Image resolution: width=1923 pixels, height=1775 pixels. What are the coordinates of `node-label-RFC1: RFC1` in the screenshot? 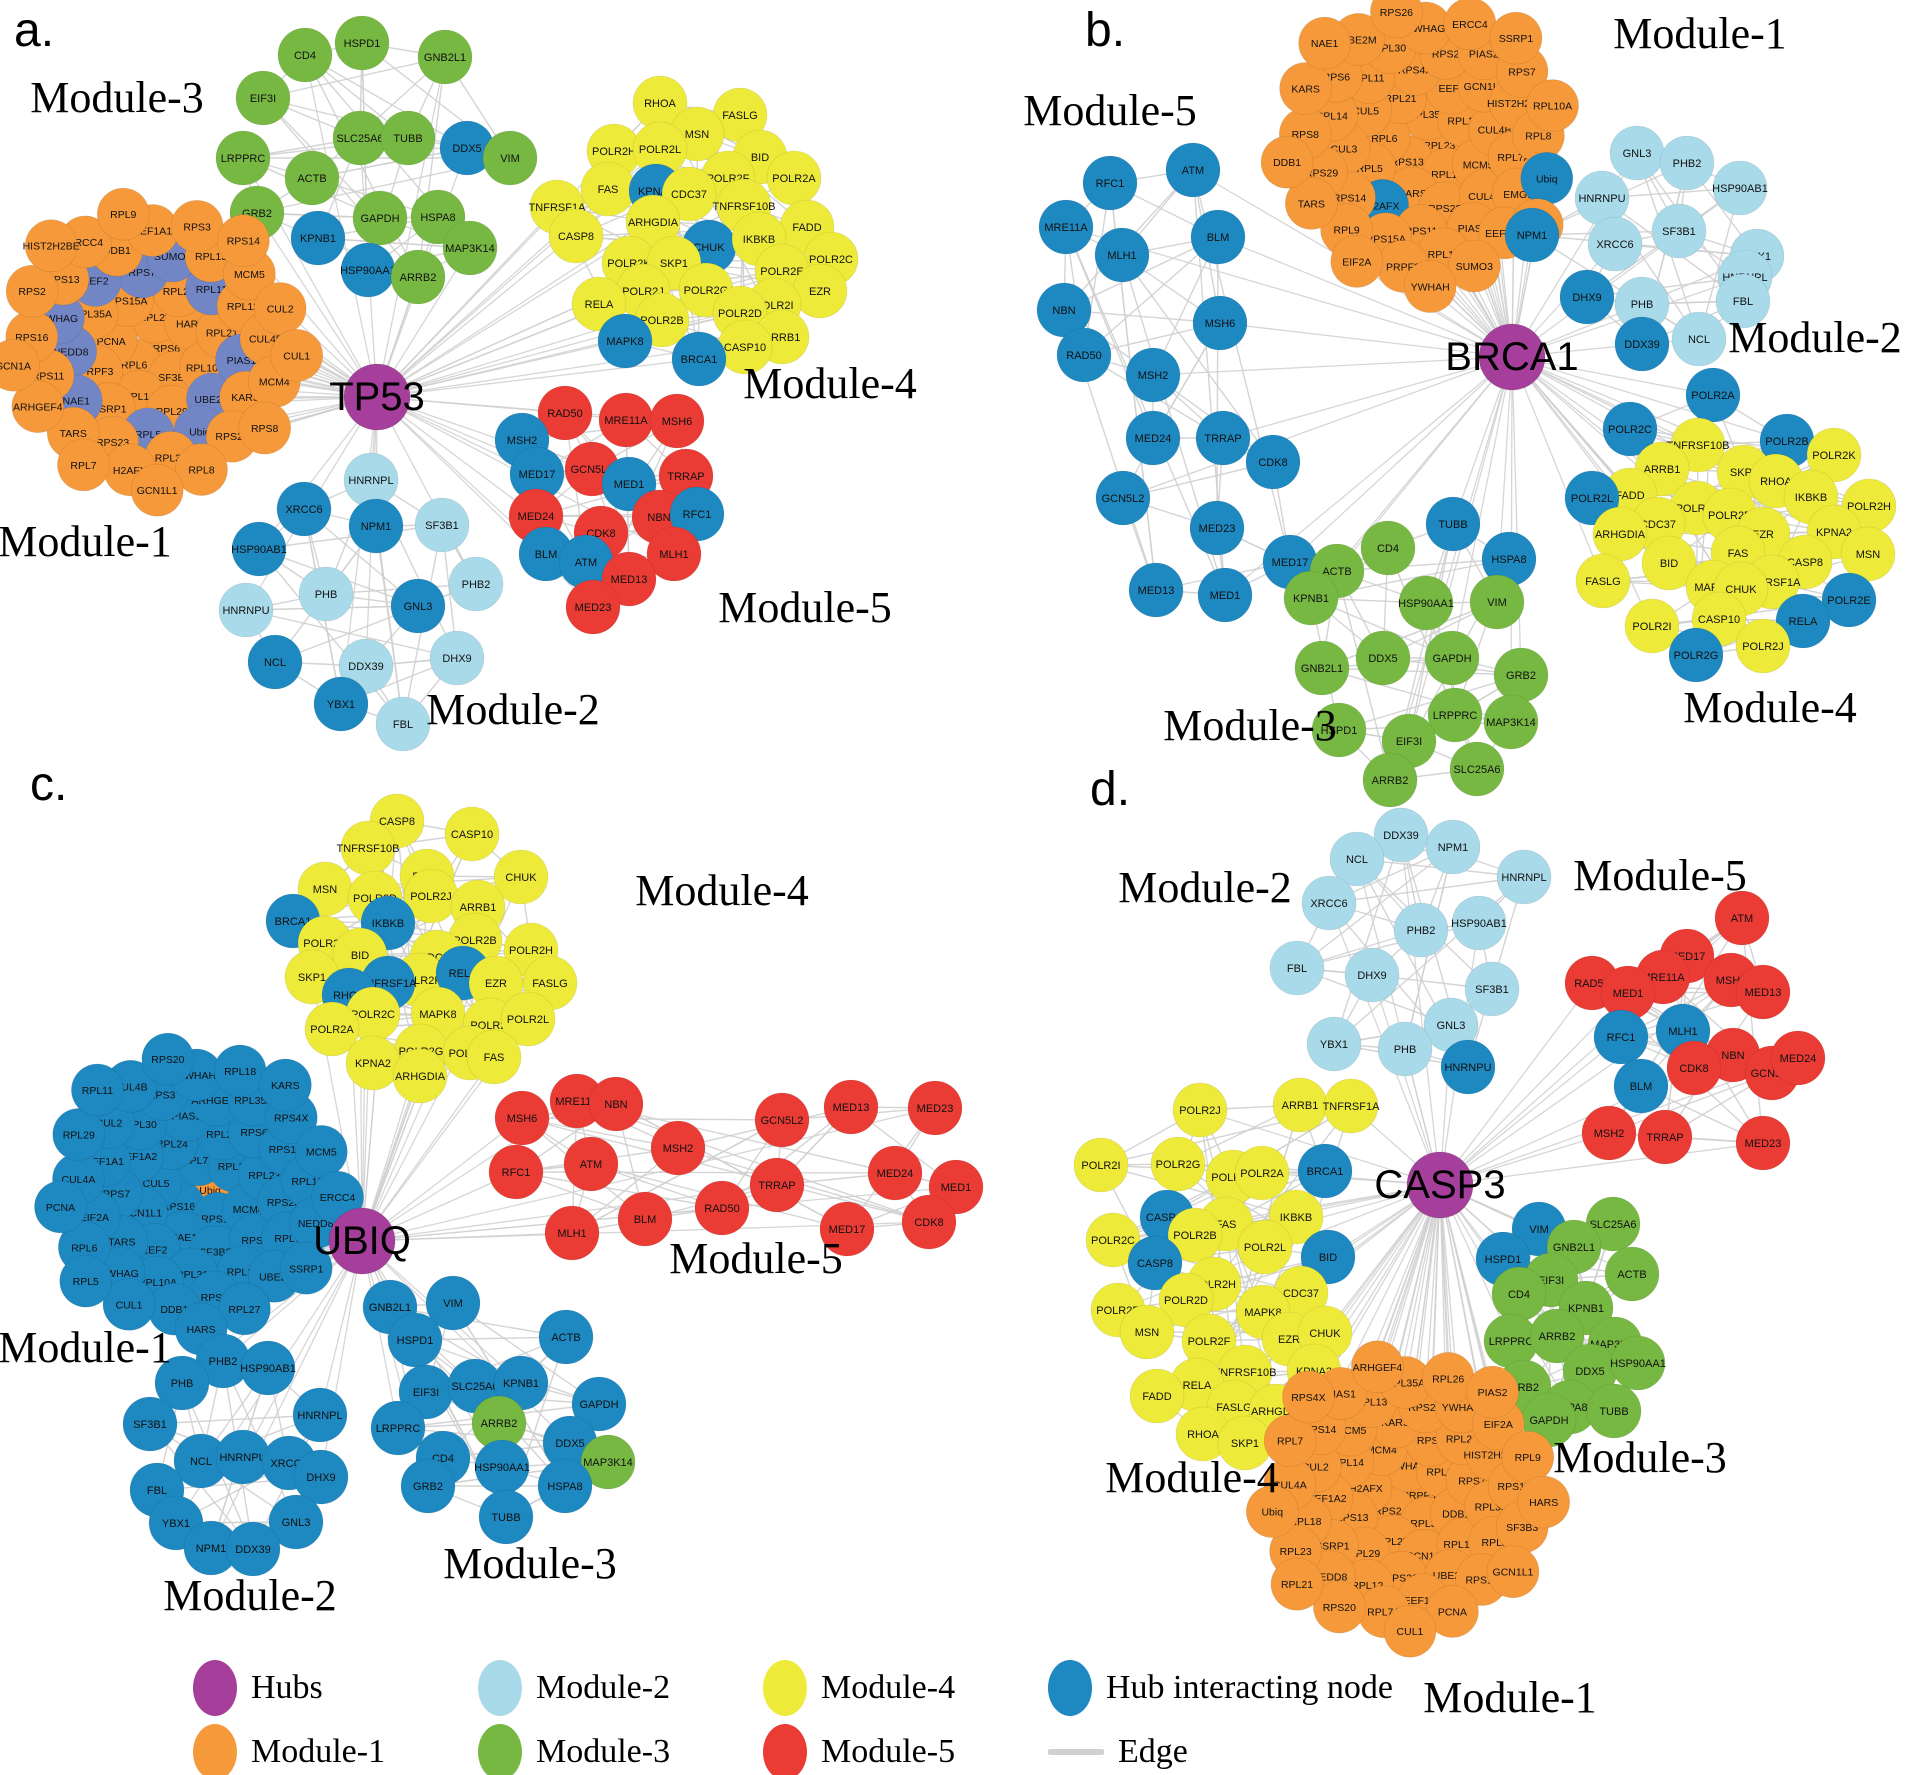 It's located at (1621, 1038).